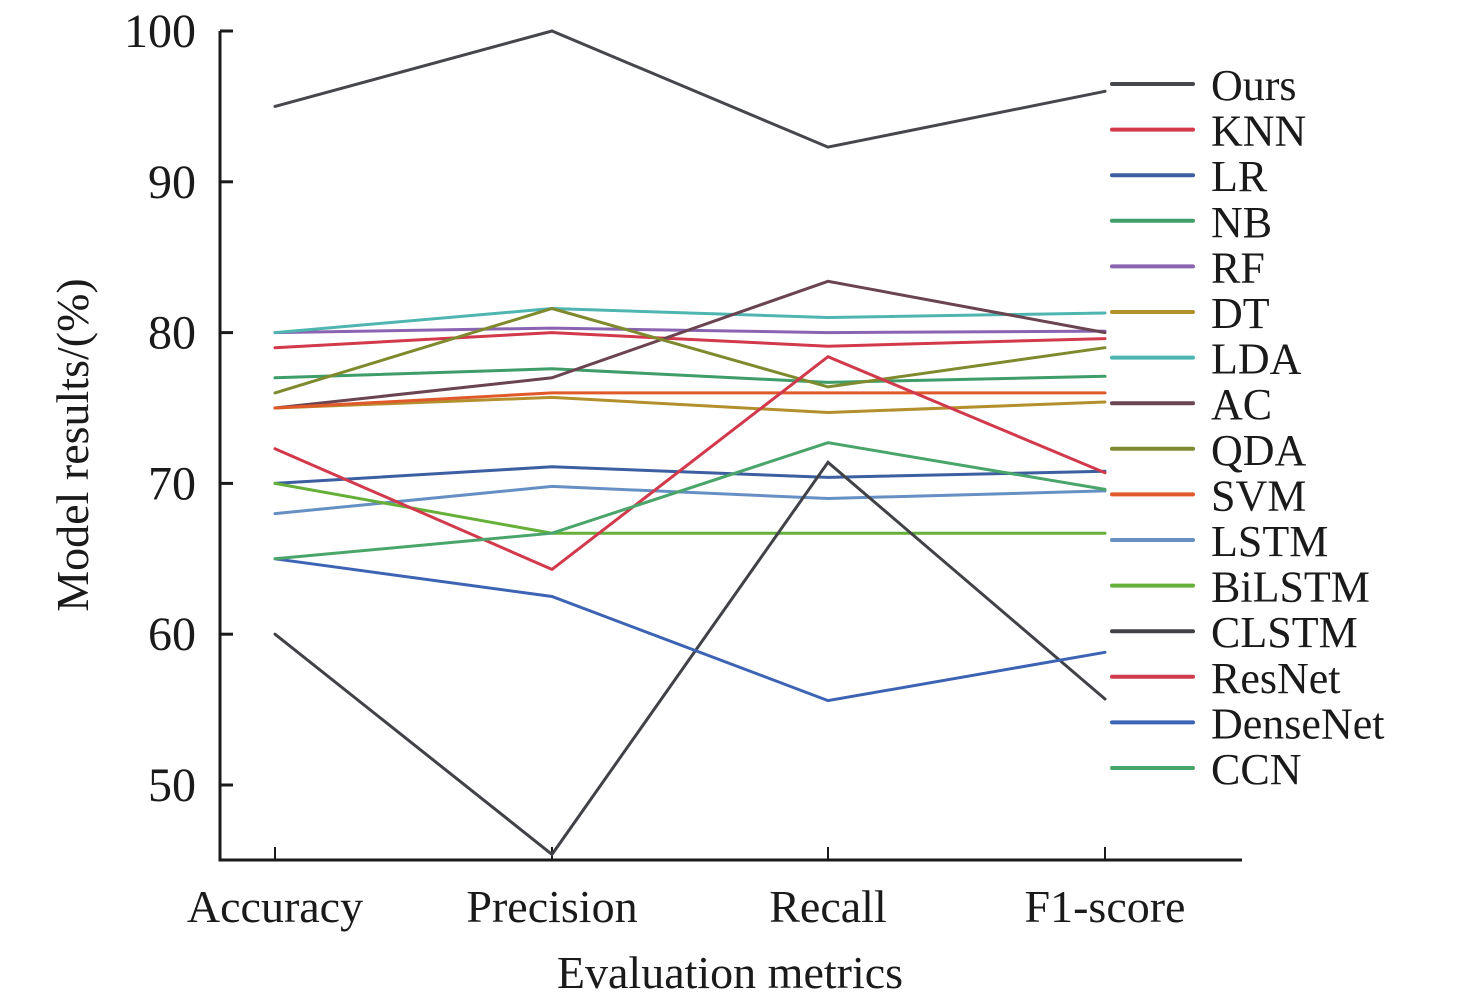 This screenshot has height=1007, width=1476. Describe the element at coordinates (690, 475) in the screenshot. I see `series-line-lr` at that location.